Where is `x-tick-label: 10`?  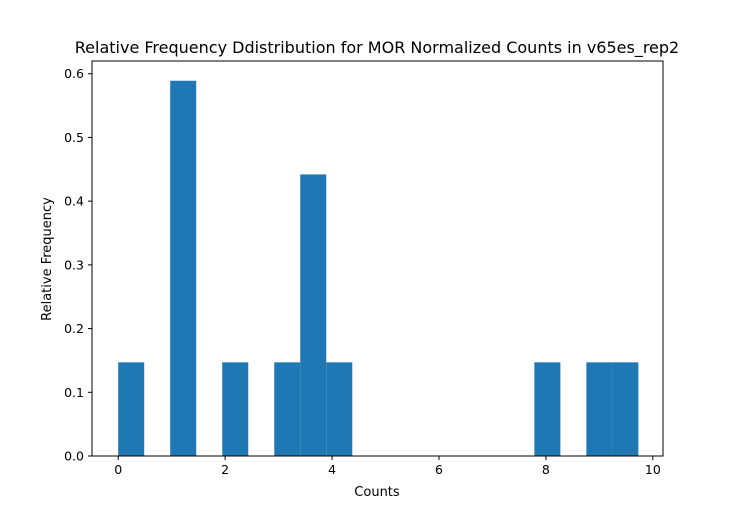 x-tick-label: 10 is located at coordinates (653, 469).